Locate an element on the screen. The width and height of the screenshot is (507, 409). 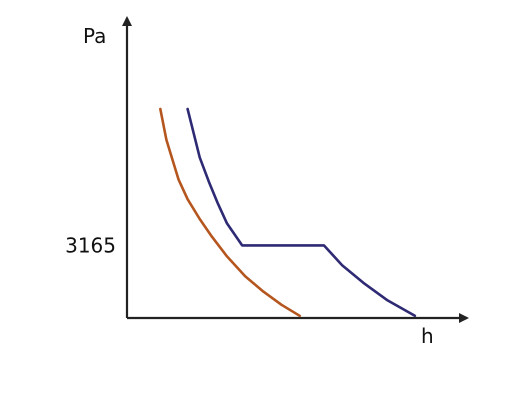
x-axis-label: h is located at coordinates (427, 336).